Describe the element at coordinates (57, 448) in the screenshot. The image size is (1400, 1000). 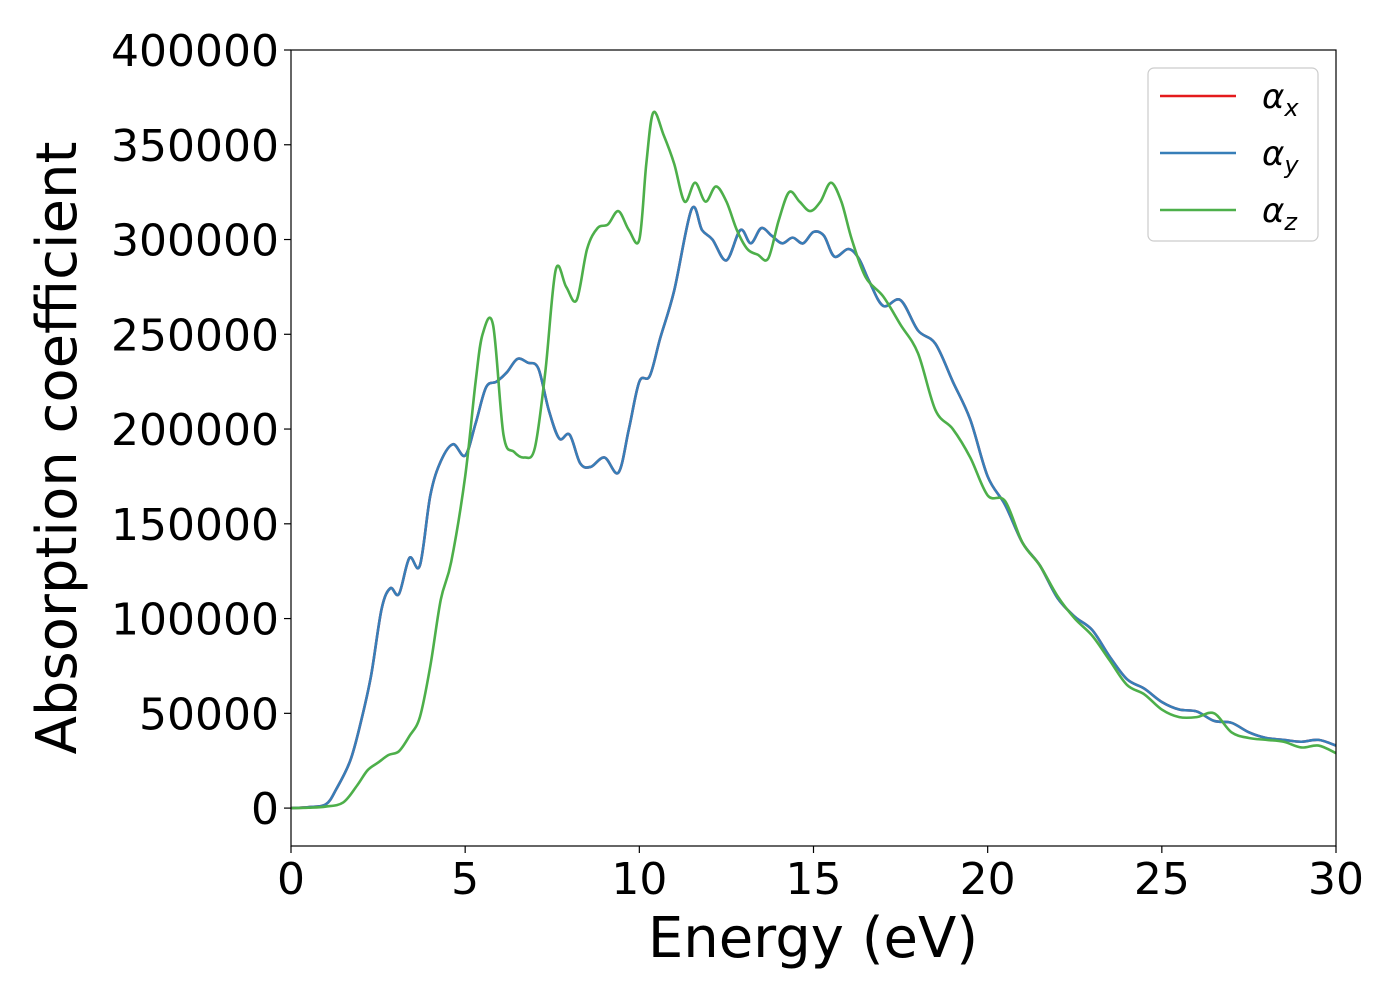
I see `y-axis-label: Absorption coefficient` at that location.